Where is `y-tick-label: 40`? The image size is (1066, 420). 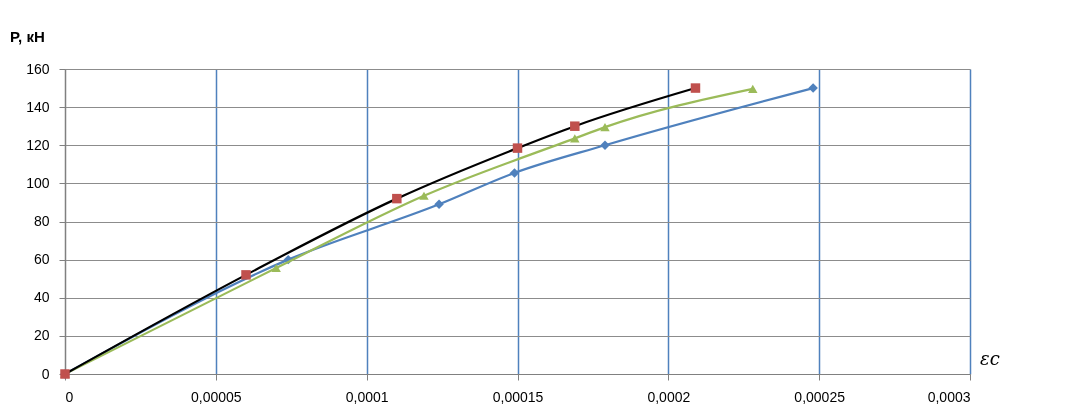
y-tick-label: 40 is located at coordinates (41, 297).